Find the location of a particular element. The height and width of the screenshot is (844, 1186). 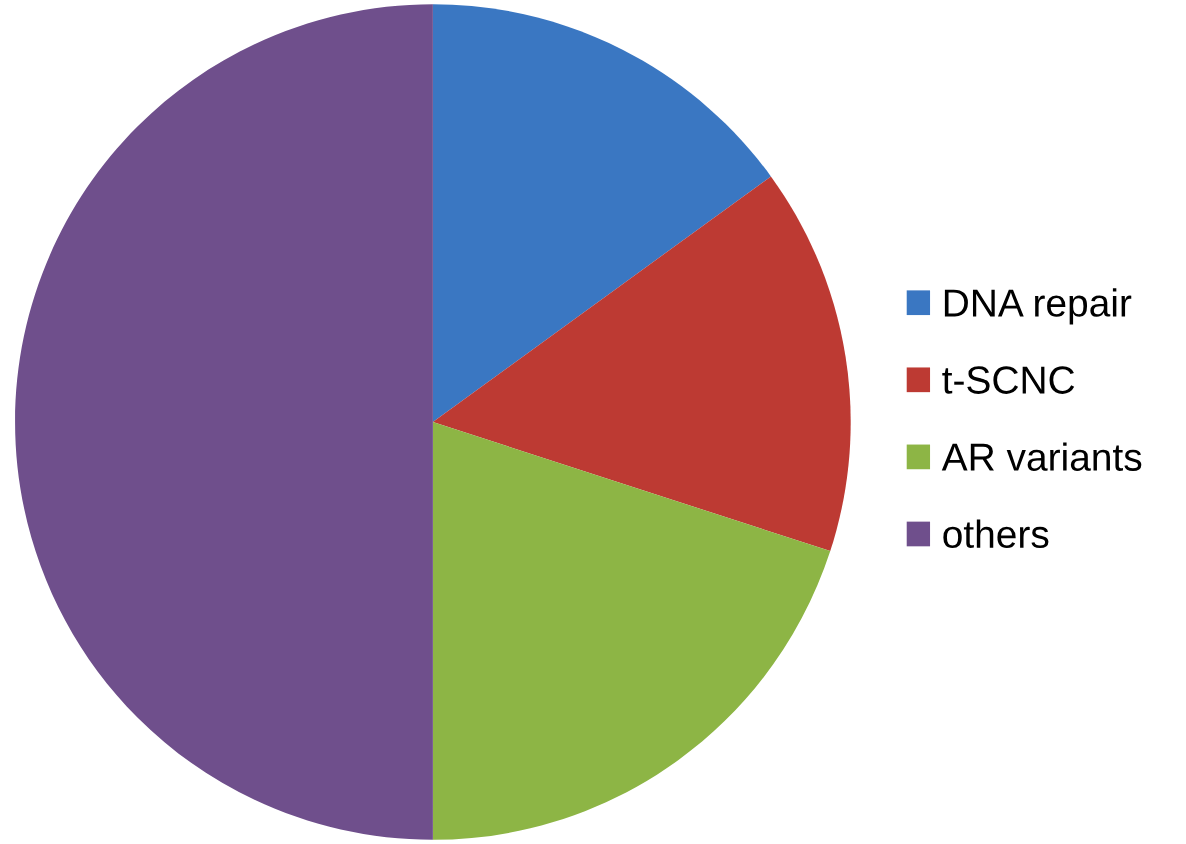

legend-label: DNA repair is located at coordinates (1038, 306).